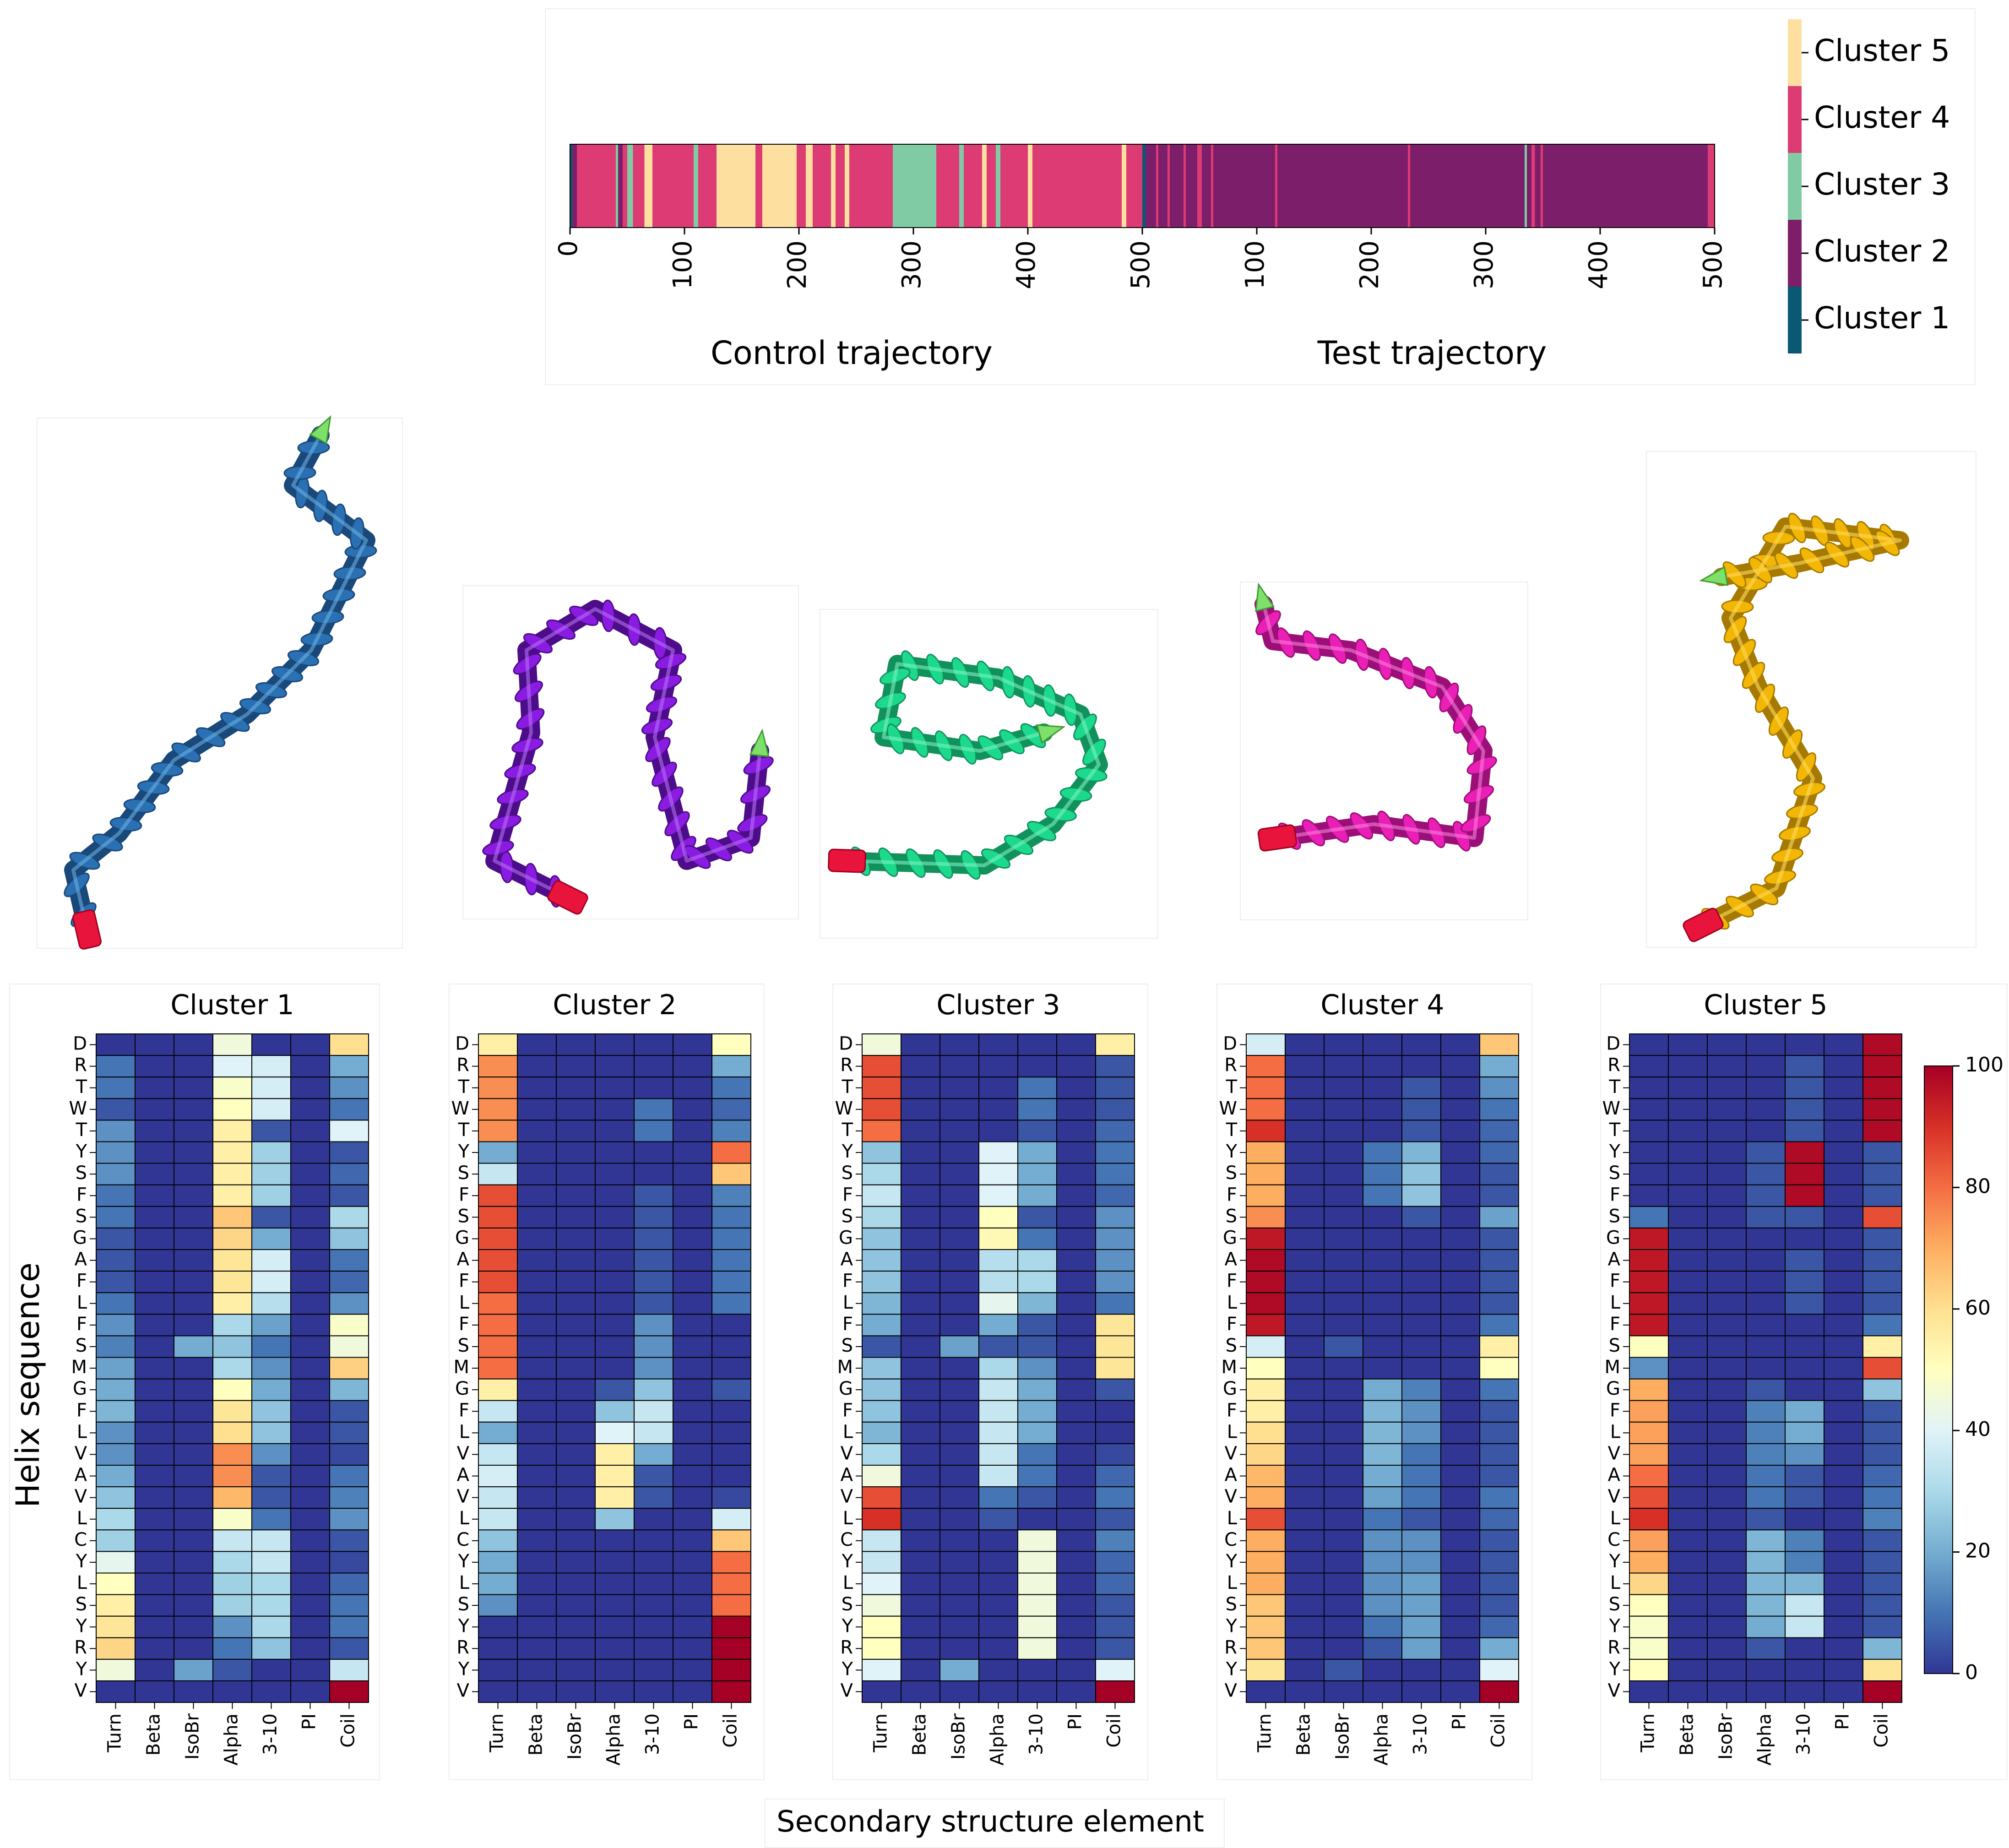 The width and height of the screenshot is (2009, 1848). What do you see at coordinates (80, 1044) in the screenshot?
I see `row-label: D` at bounding box center [80, 1044].